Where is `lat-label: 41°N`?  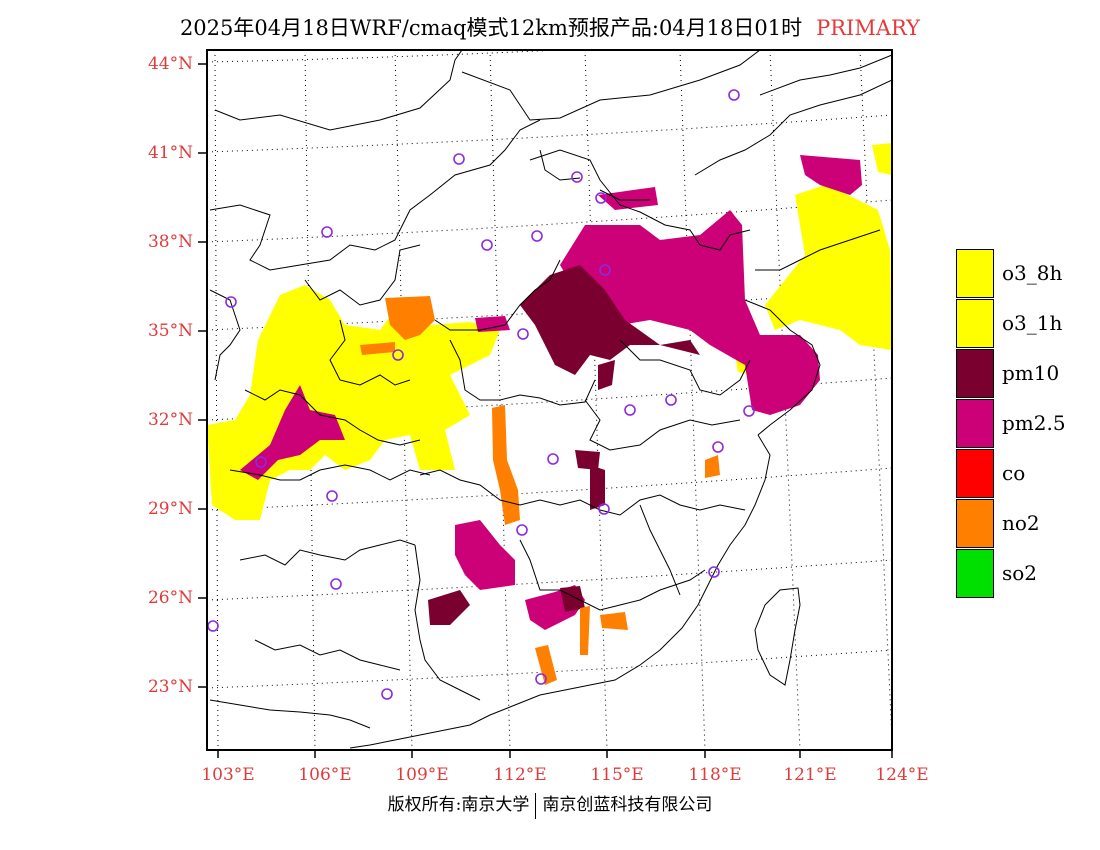
lat-label: 41°N is located at coordinates (170, 153).